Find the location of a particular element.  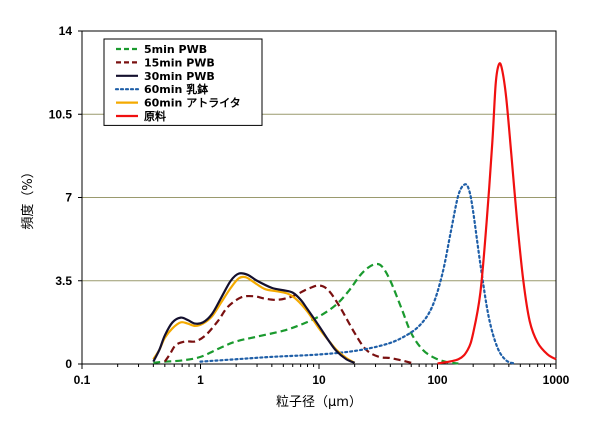

legend-label: 15min PWB is located at coordinates (179, 62).